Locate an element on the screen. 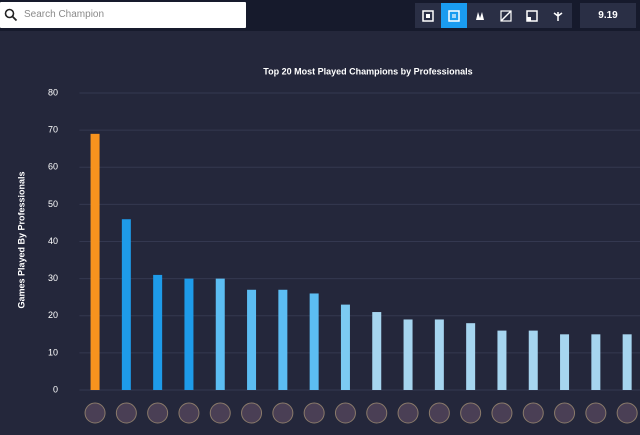 Image resolution: width=640 pixels, height=435 pixels. y-tick-label: 70 is located at coordinates (53, 130).